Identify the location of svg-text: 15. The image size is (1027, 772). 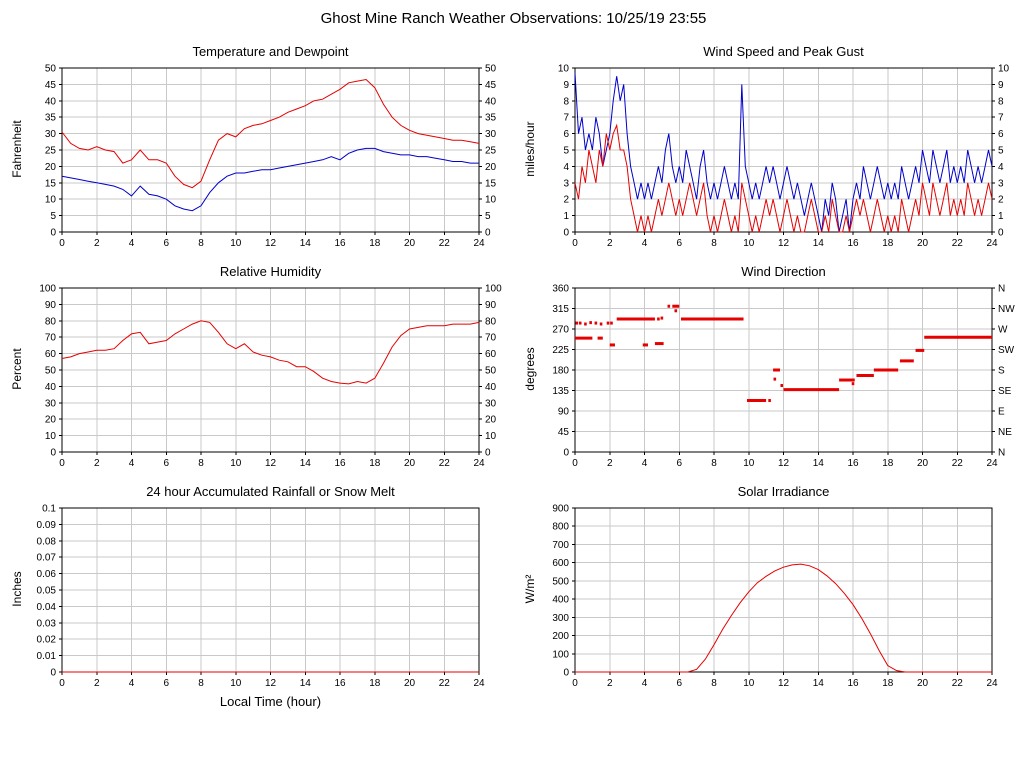
(491, 183).